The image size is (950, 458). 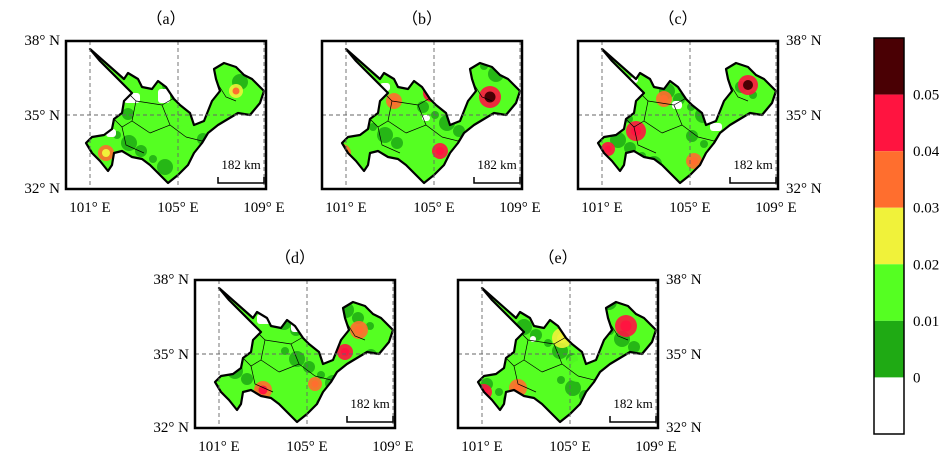 I want to click on colorbar-label: 0.02, so click(x=926, y=265).